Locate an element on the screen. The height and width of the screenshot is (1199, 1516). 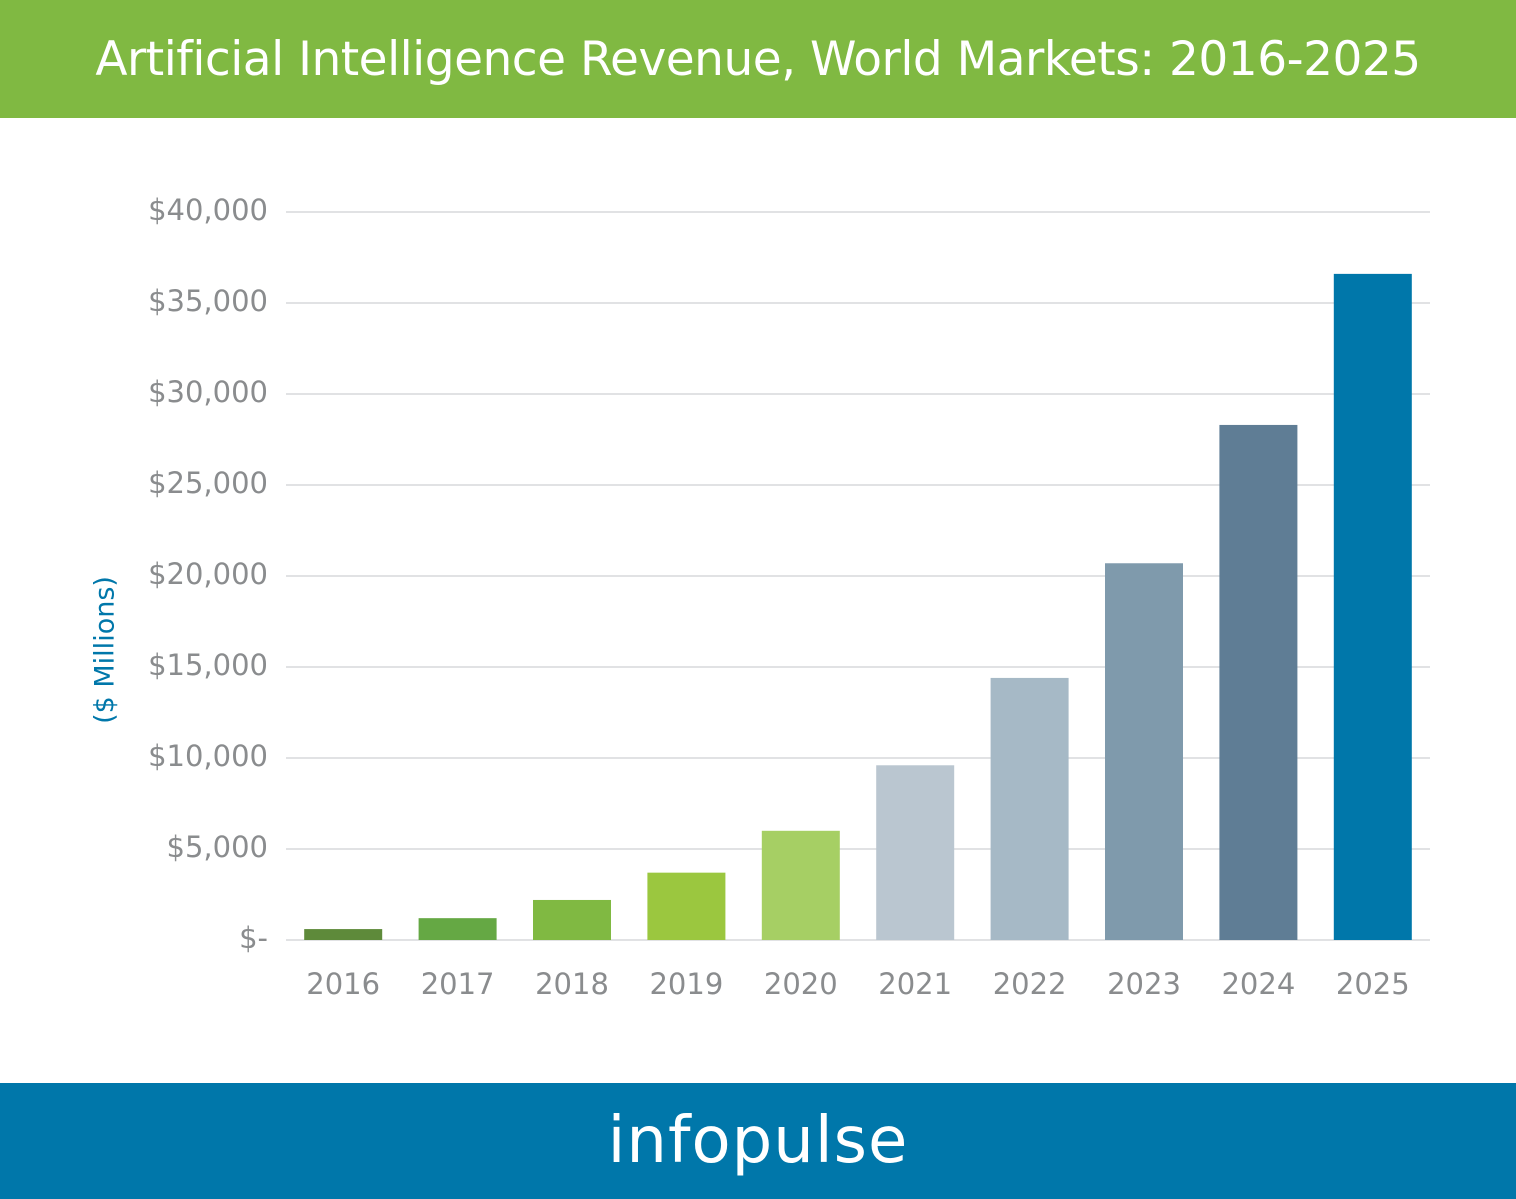
y-tick-label: $5,000 is located at coordinates (217, 847).